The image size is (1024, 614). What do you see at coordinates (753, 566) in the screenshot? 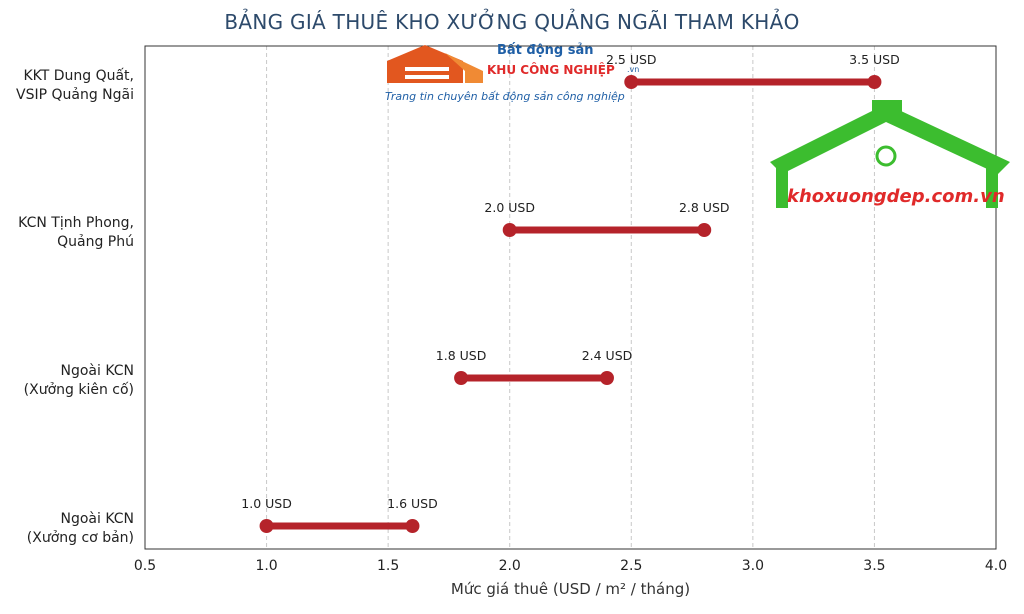
I see `x-tick-label: 3.0` at bounding box center [753, 566].